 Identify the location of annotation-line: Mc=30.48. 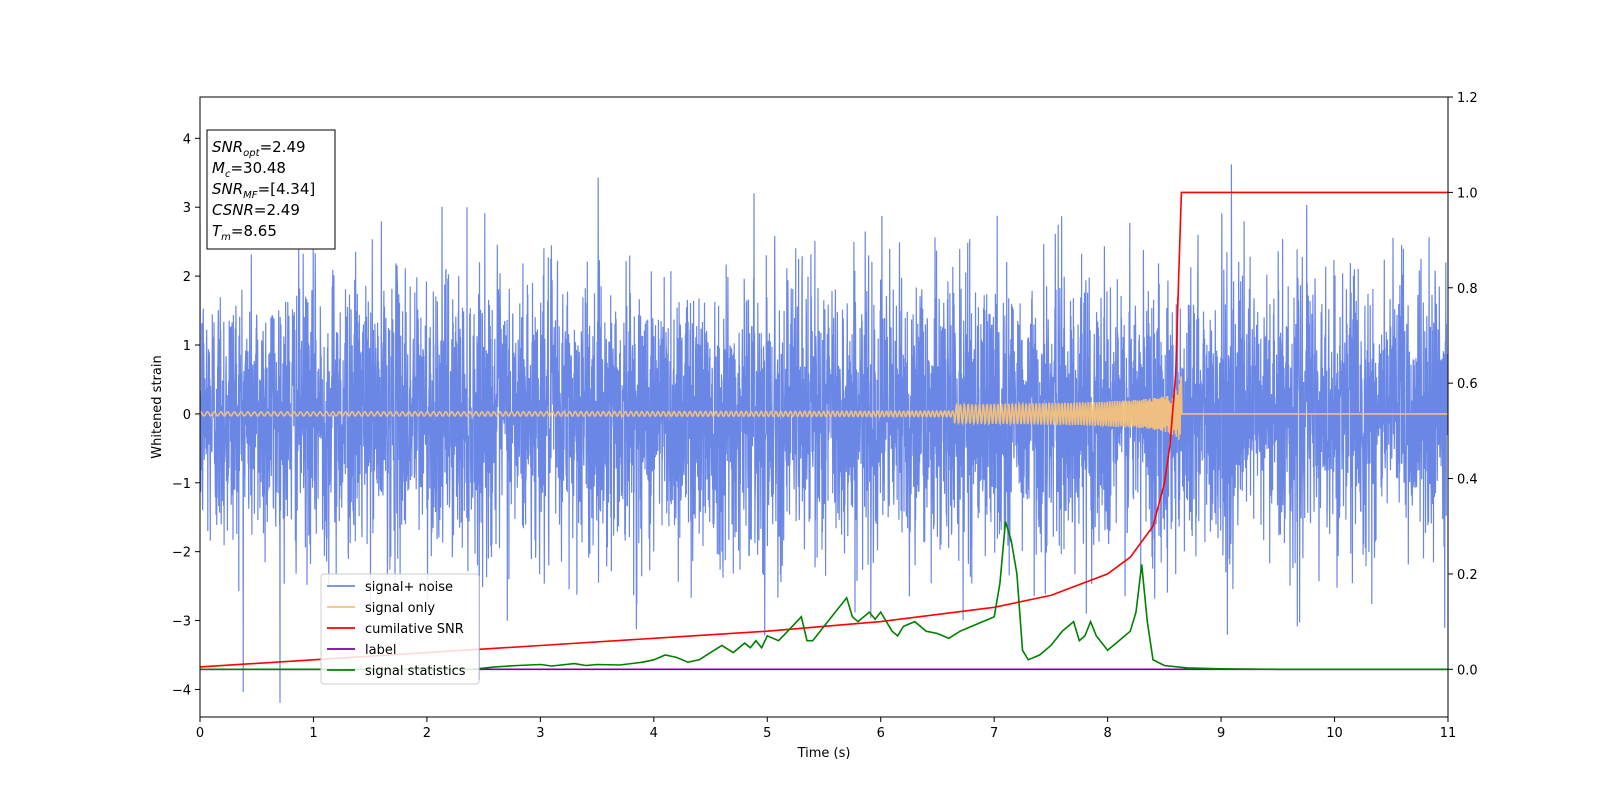
(249, 169).